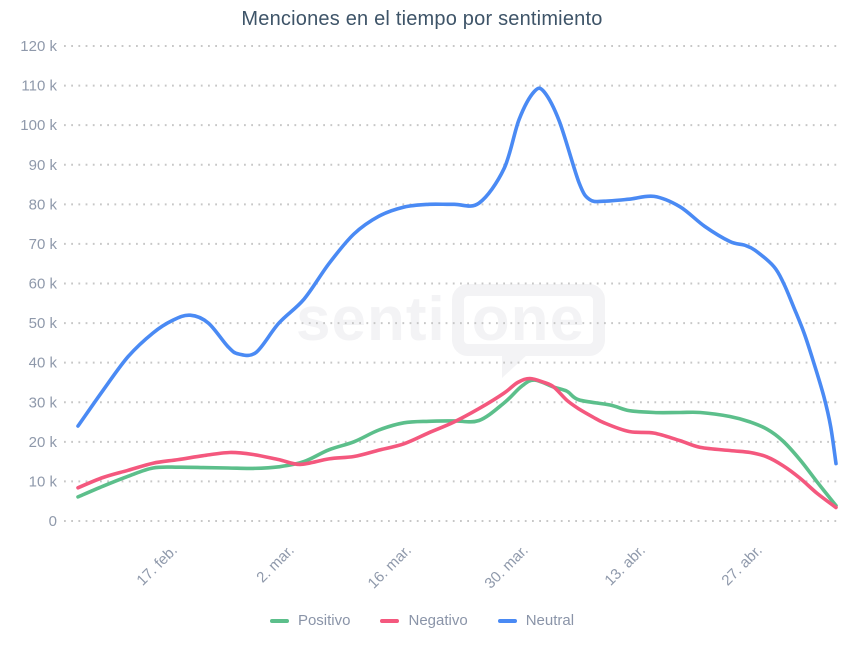 The image size is (844, 652). I want to click on y-axis-tick-label: 30 k, so click(43, 402).